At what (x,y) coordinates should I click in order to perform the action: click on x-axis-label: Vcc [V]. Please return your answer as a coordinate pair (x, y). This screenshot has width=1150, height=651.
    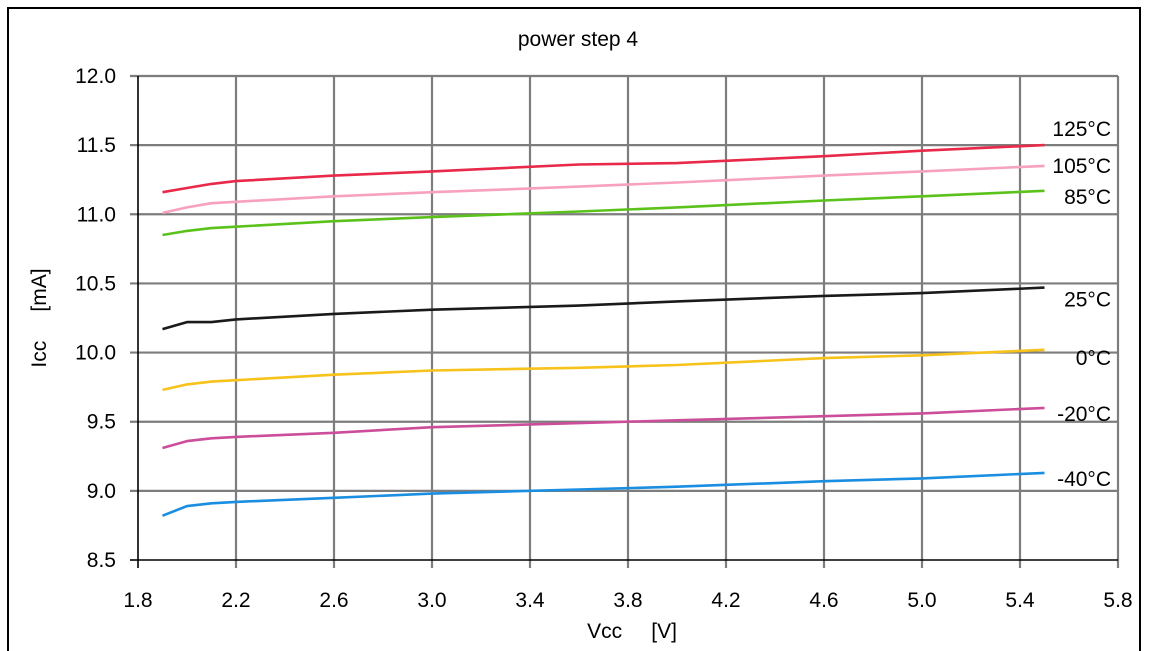
    Looking at the image, I should click on (632, 631).